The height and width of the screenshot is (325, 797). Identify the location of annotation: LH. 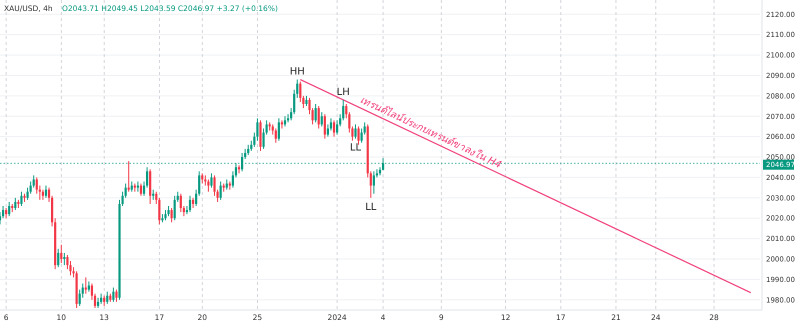
(343, 92).